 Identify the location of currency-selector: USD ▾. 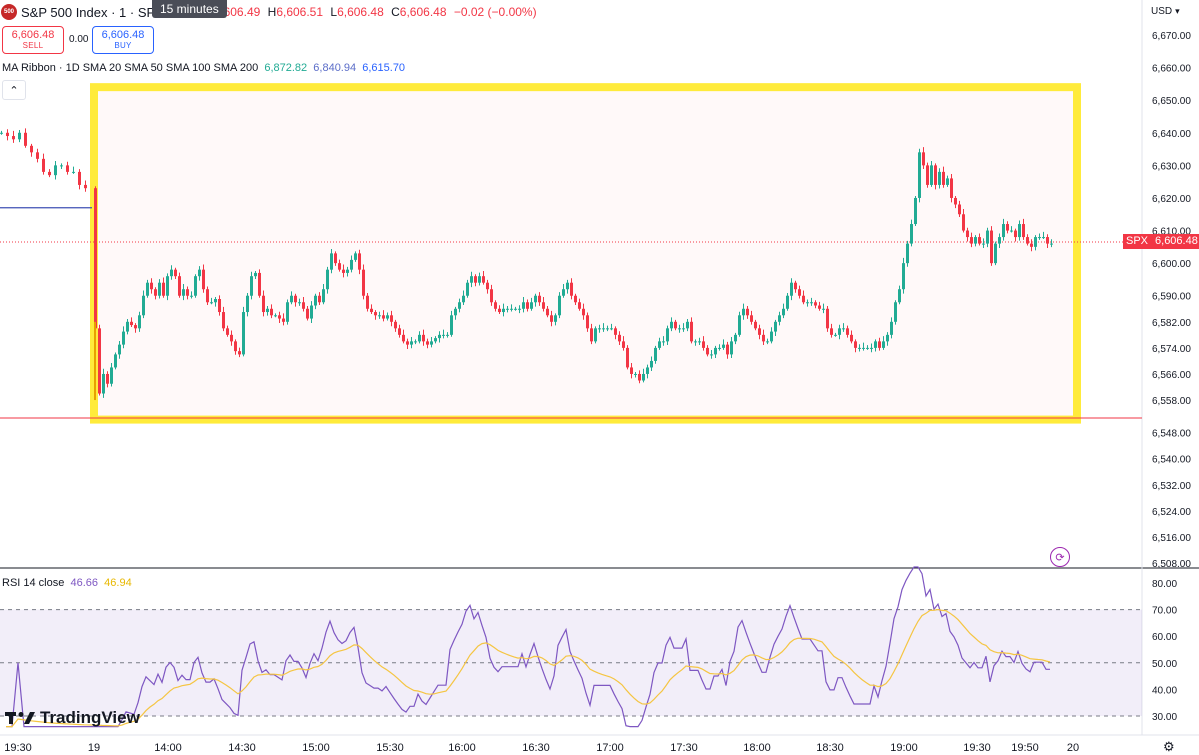
(1165, 11).